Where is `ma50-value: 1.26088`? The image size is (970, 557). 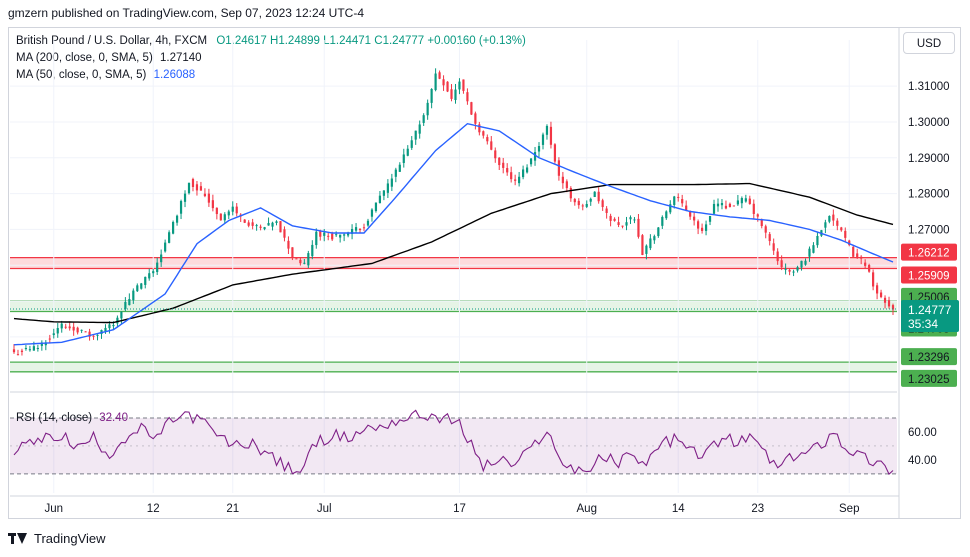 ma50-value: 1.26088 is located at coordinates (174, 75).